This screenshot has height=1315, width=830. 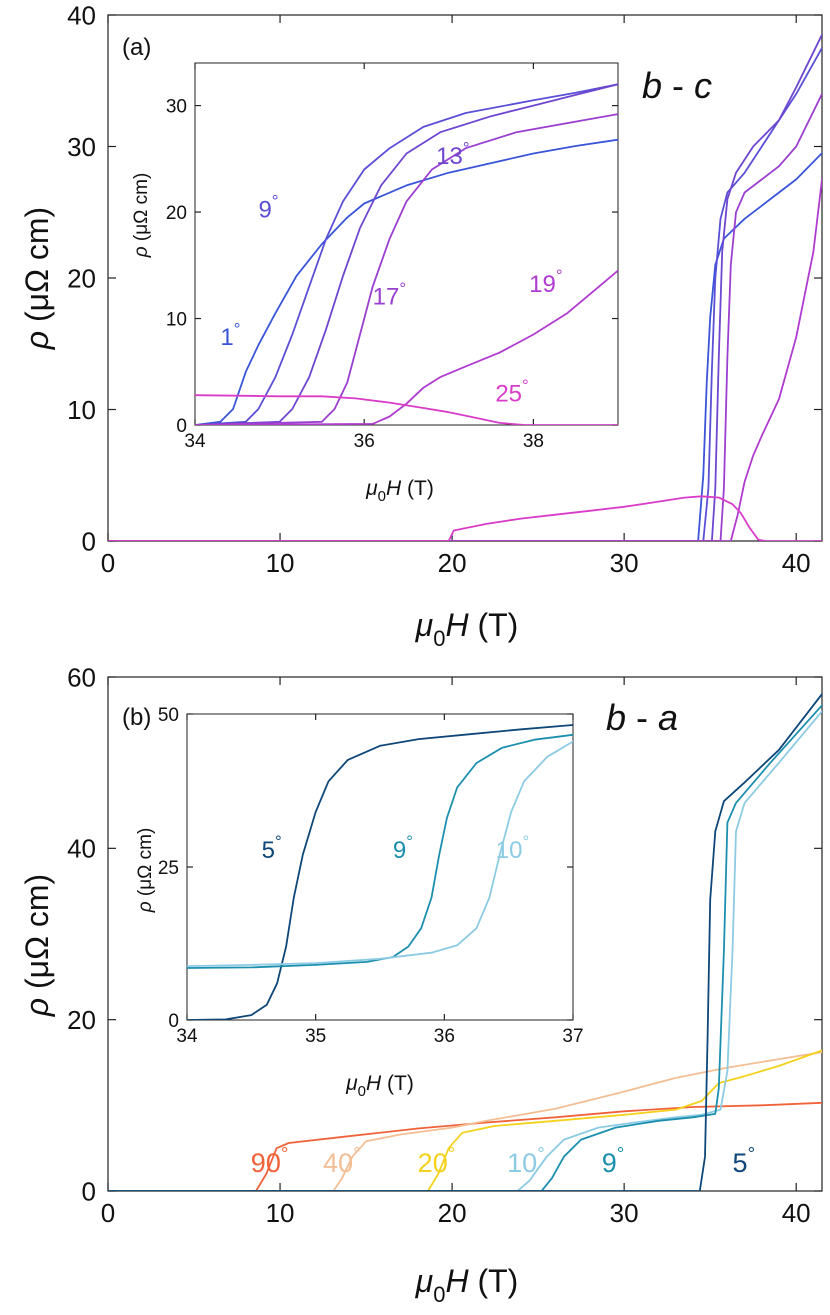 I want to click on panel-a-inset-angle-label-value: 25, so click(x=508, y=394).